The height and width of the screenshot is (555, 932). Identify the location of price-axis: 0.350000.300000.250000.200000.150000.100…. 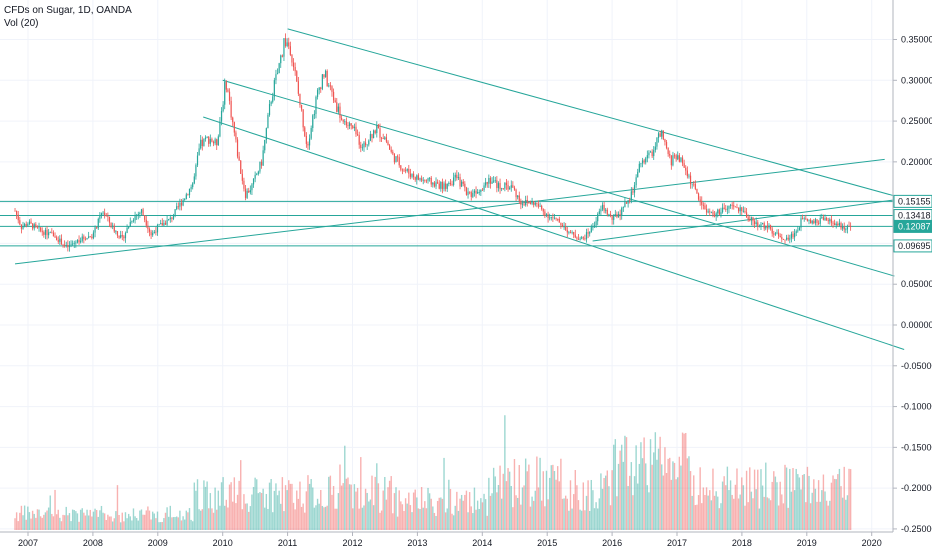
(912, 267).